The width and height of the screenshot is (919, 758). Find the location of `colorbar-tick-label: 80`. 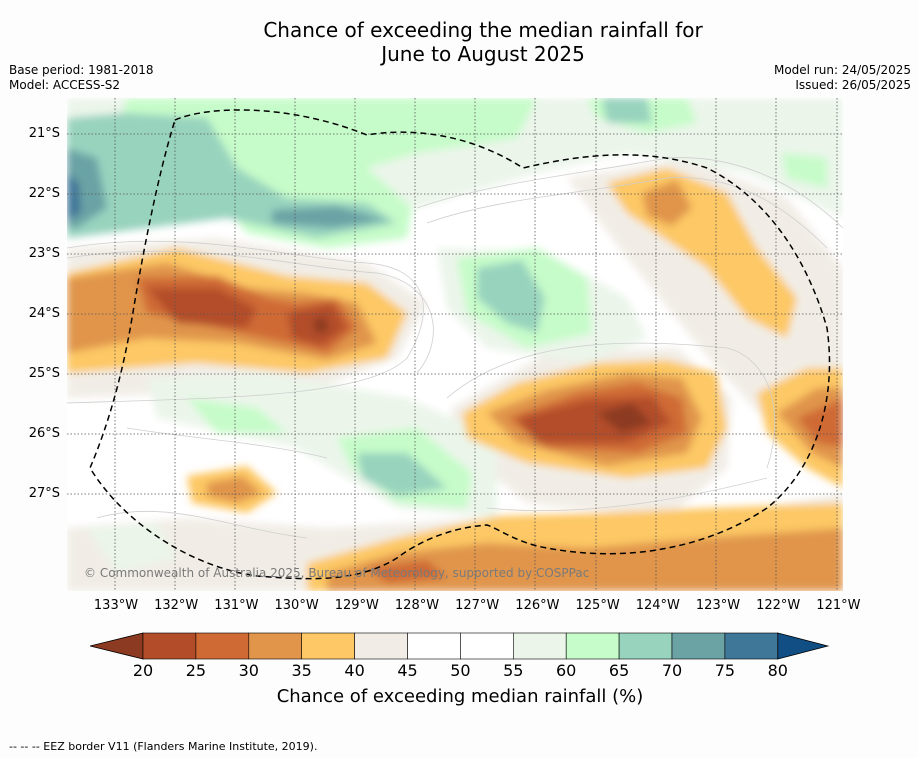

colorbar-tick-label: 80 is located at coordinates (777, 670).